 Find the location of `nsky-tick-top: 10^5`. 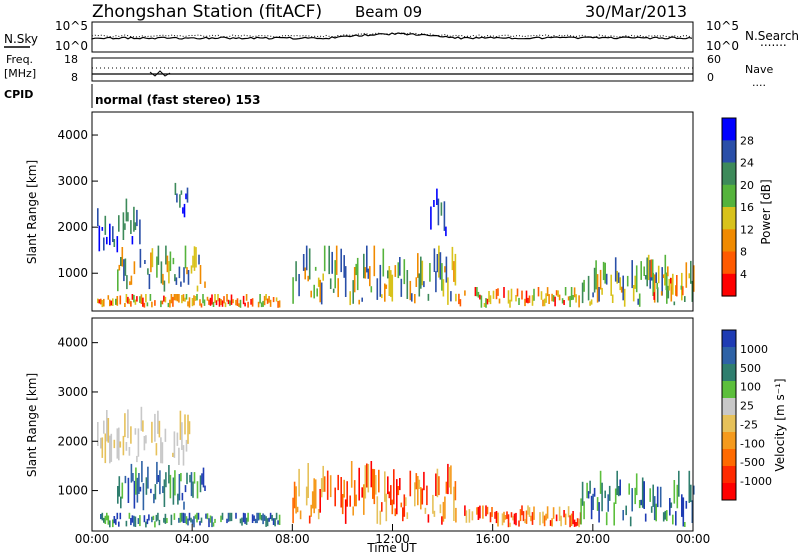

nsky-tick-top: 10^5 is located at coordinates (71, 26).